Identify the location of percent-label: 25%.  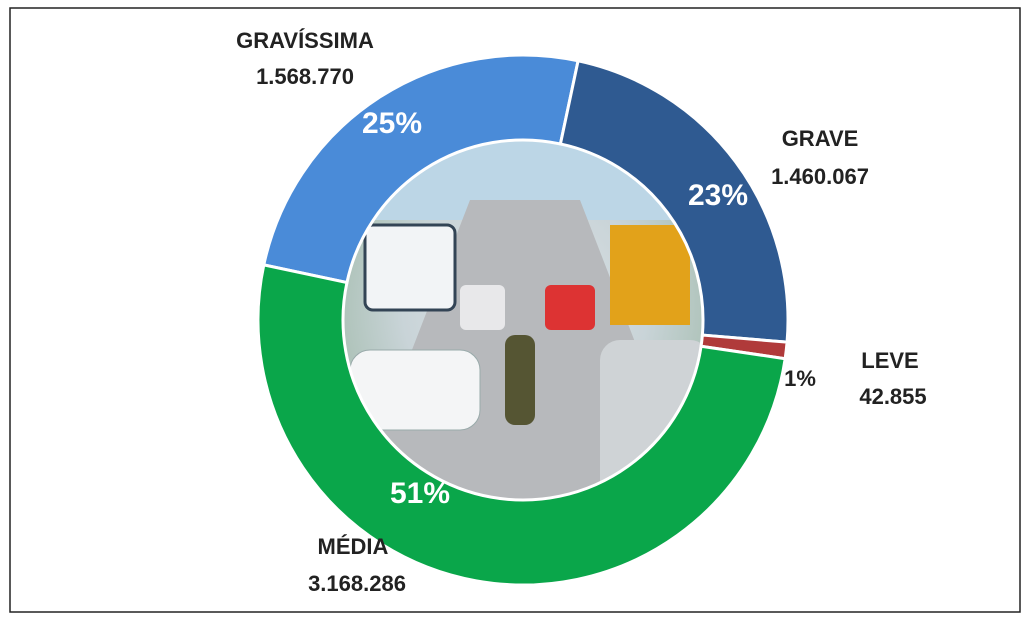
(392, 123).